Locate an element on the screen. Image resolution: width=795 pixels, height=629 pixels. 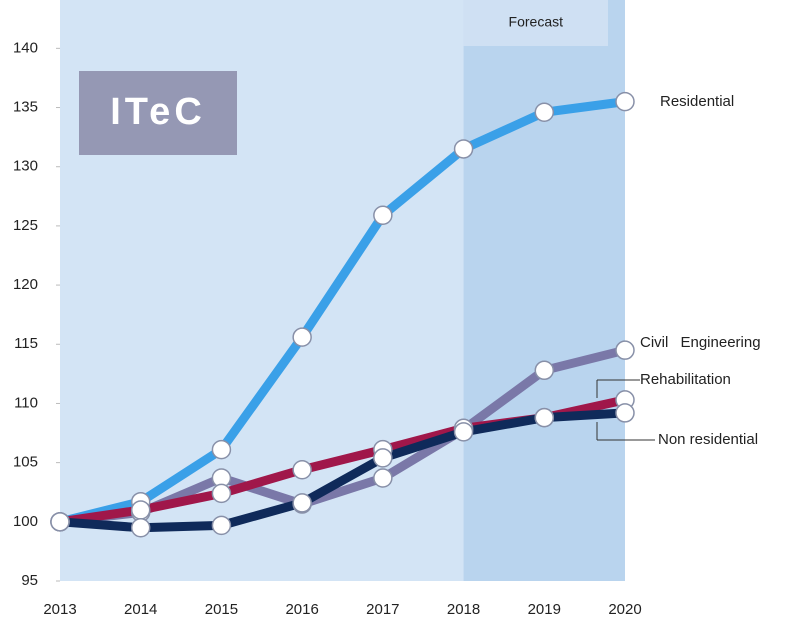
x-tick-label: 2017 is located at coordinates (382, 609).